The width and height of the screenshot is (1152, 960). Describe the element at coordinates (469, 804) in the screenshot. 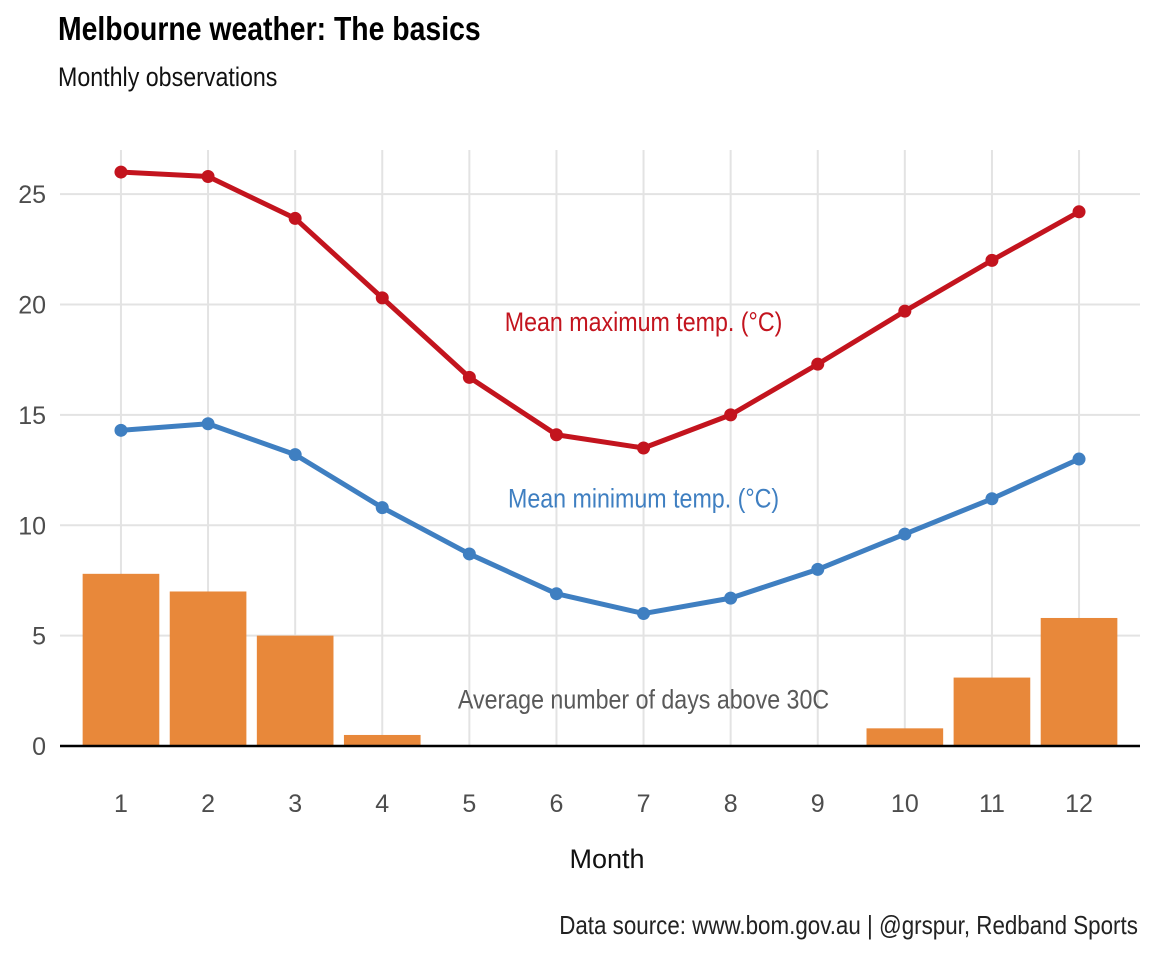

I see `x-tick-label: 5` at that location.